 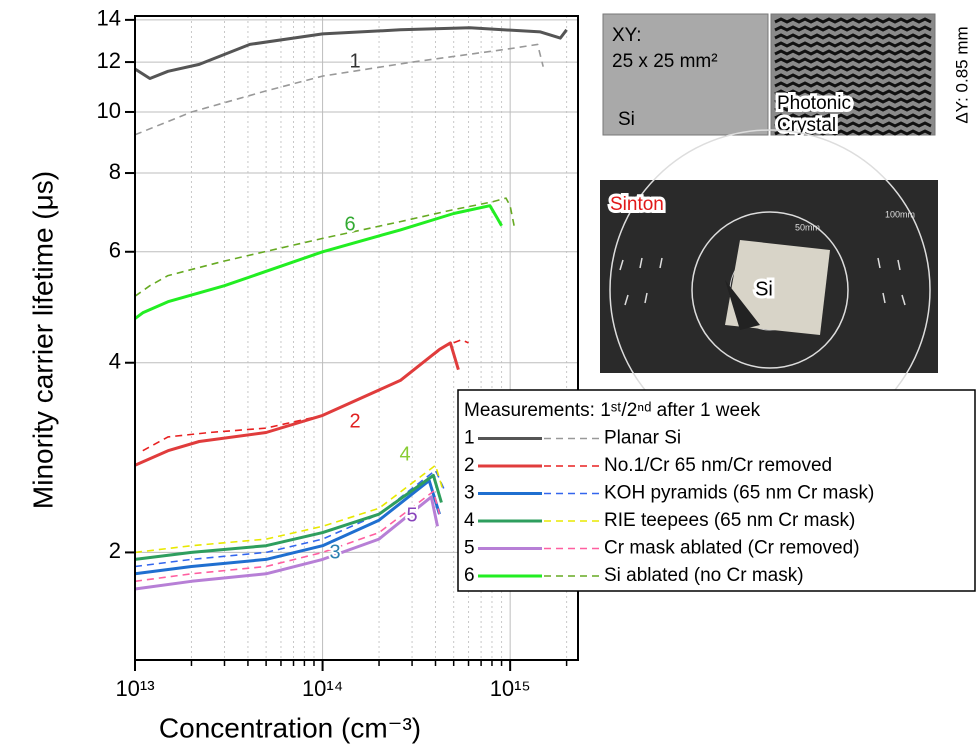 What do you see at coordinates (334, 552) in the screenshot?
I see `series-annotation: 3` at bounding box center [334, 552].